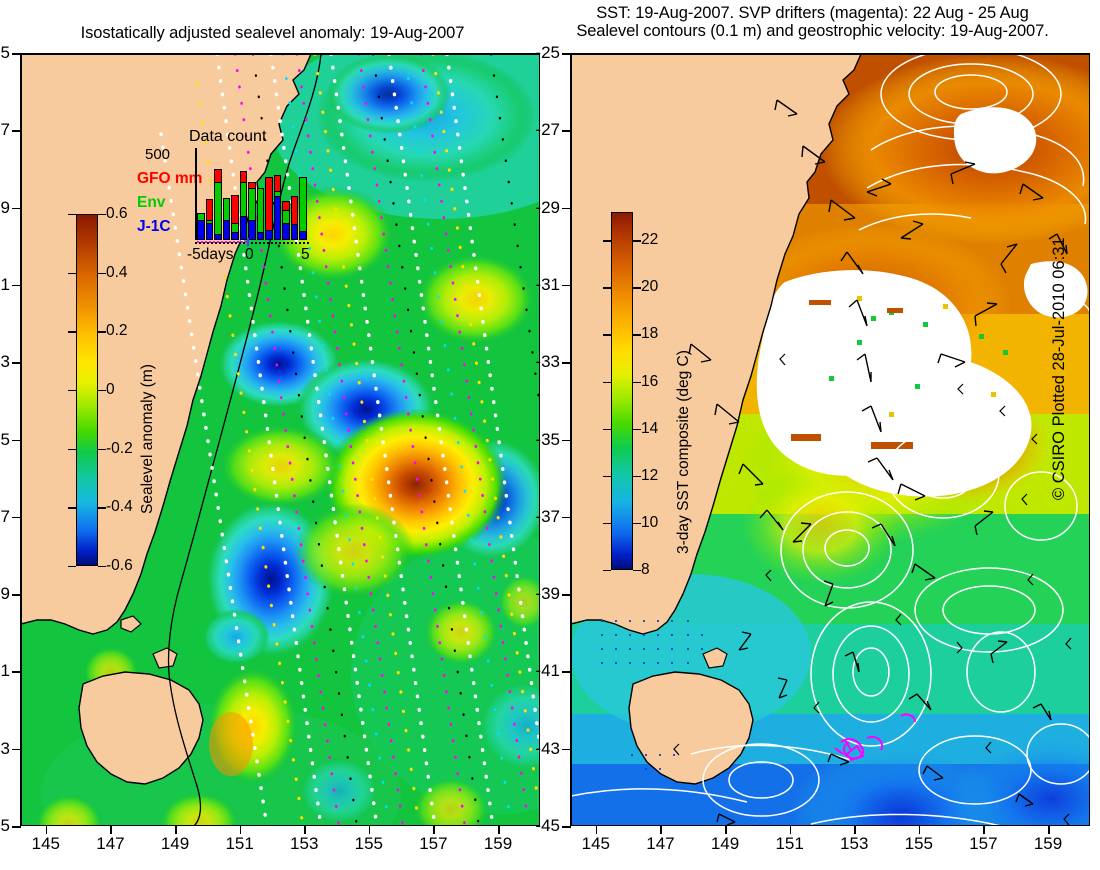 This screenshot has width=1100, height=870. What do you see at coordinates (1059, 368) in the screenshot?
I see `copyright-text: © CSIRO Plotted 28-Jul-2010 06:31` at bounding box center [1059, 368].